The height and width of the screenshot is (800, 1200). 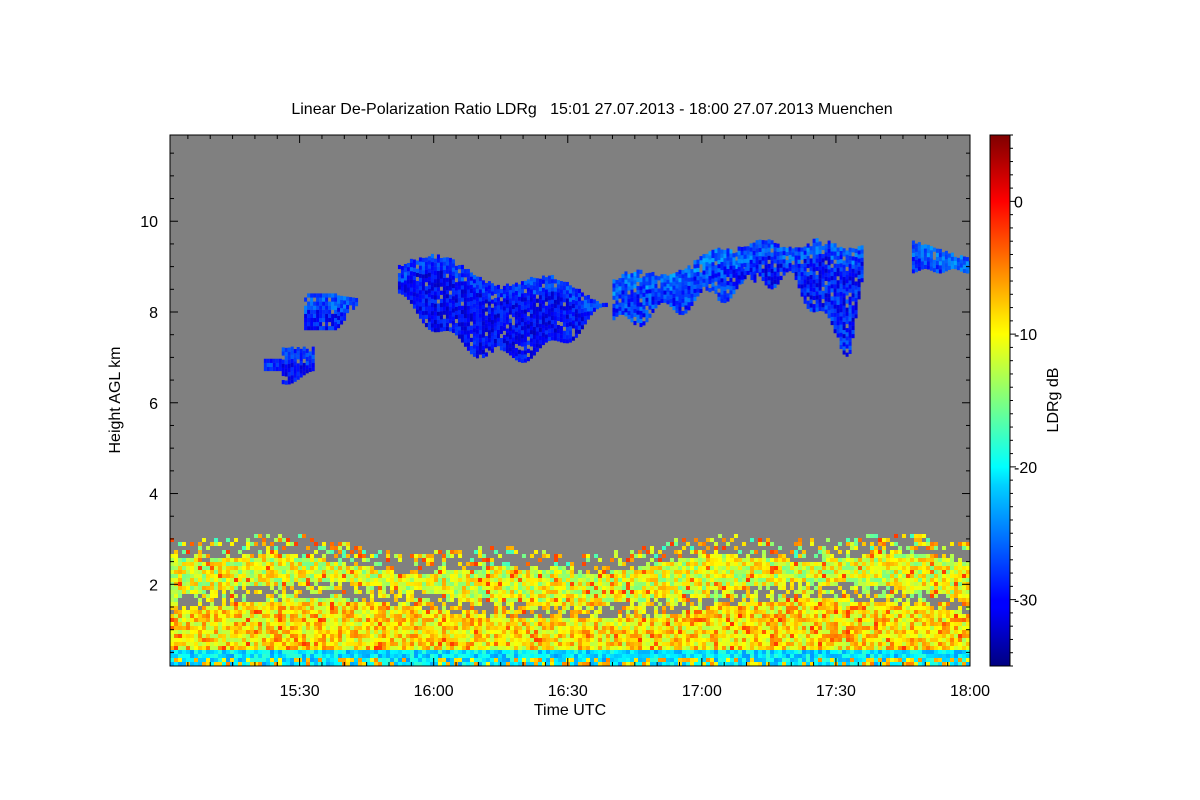 I want to click on ldr-cell-2099, so click(x=500, y=648).